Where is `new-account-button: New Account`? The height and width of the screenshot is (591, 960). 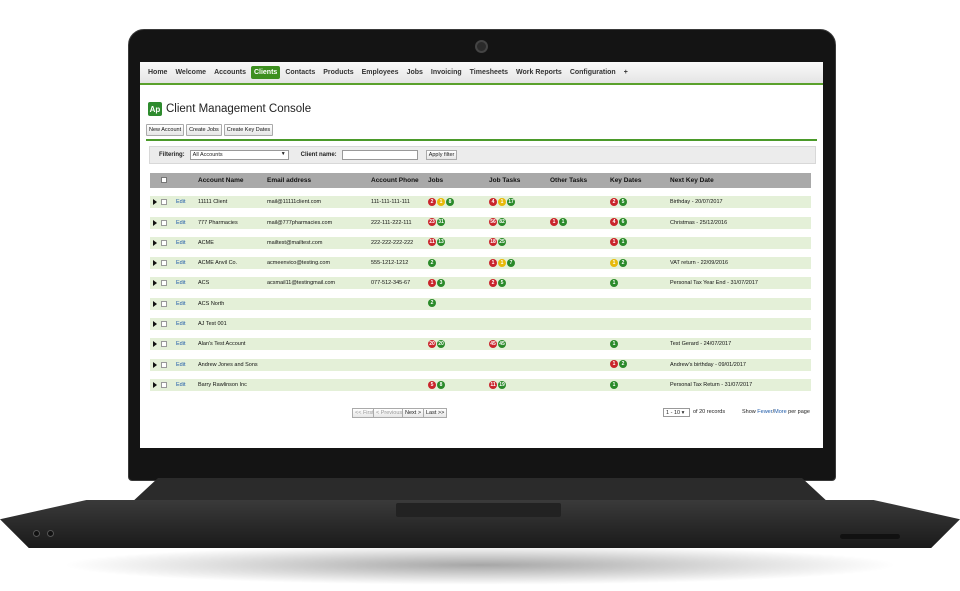
new-account-button: New Account is located at coordinates (165, 130).